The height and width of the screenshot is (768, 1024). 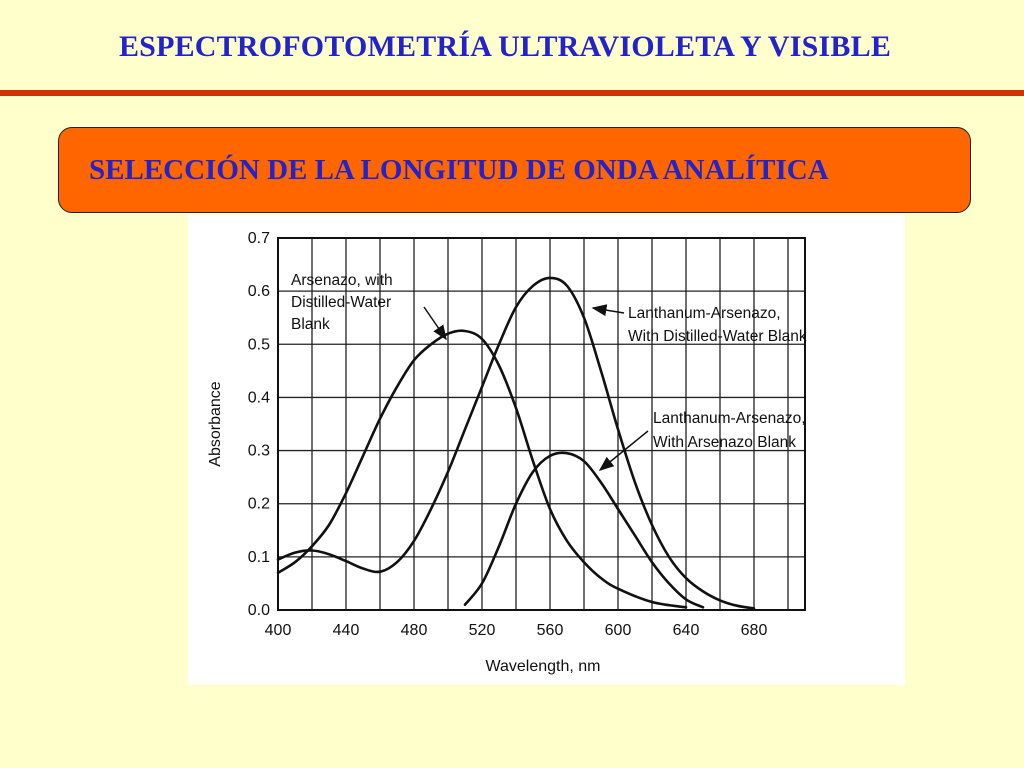 I want to click on y-axis-label: Absorbance, so click(x=215, y=423).